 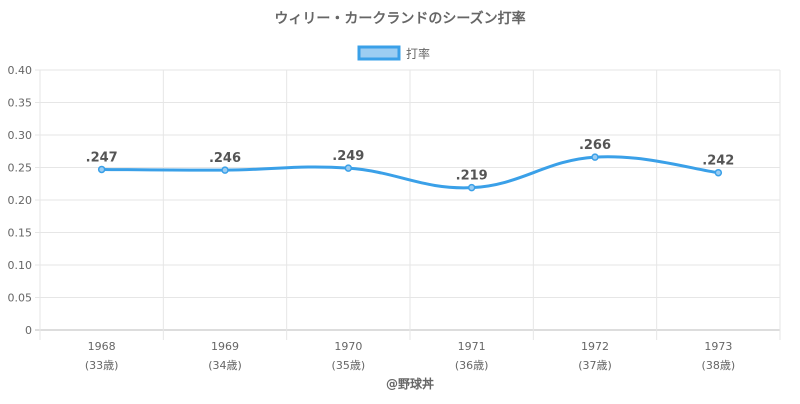 I want to click on x-tick-label: 1973, so click(x=718, y=346).